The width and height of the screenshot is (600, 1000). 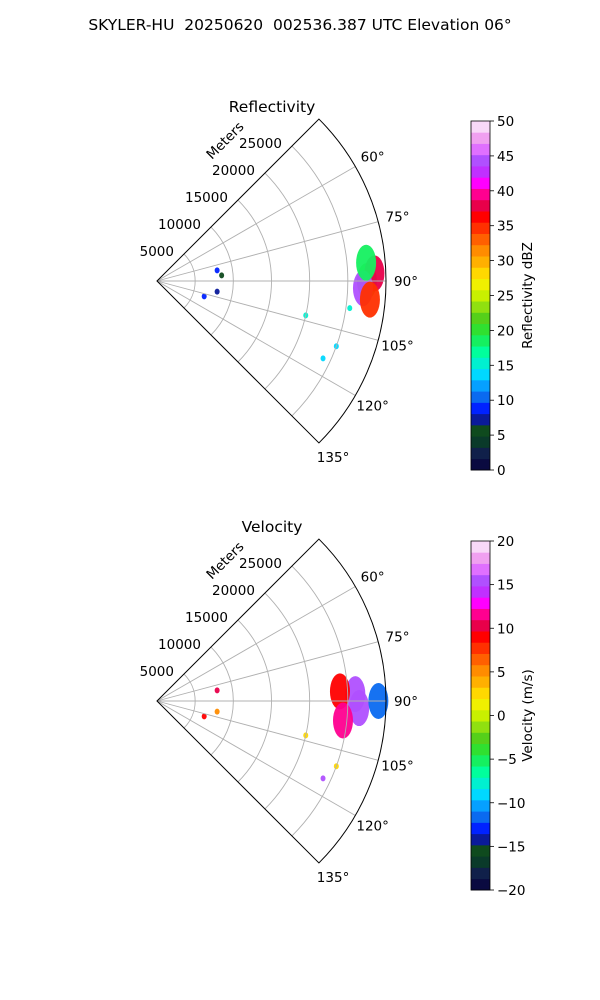 I want to click on colorbar-tick-label: 15, so click(x=505, y=586).